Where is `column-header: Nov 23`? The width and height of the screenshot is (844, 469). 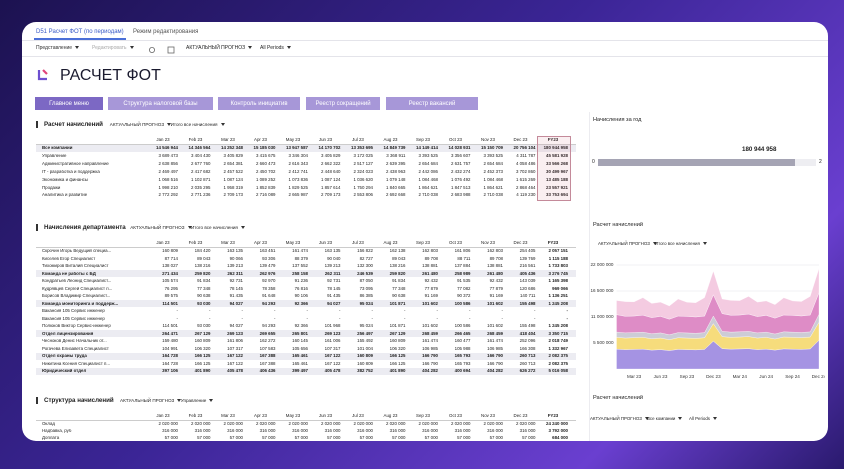 column-header: Nov 23 is located at coordinates (488, 242).